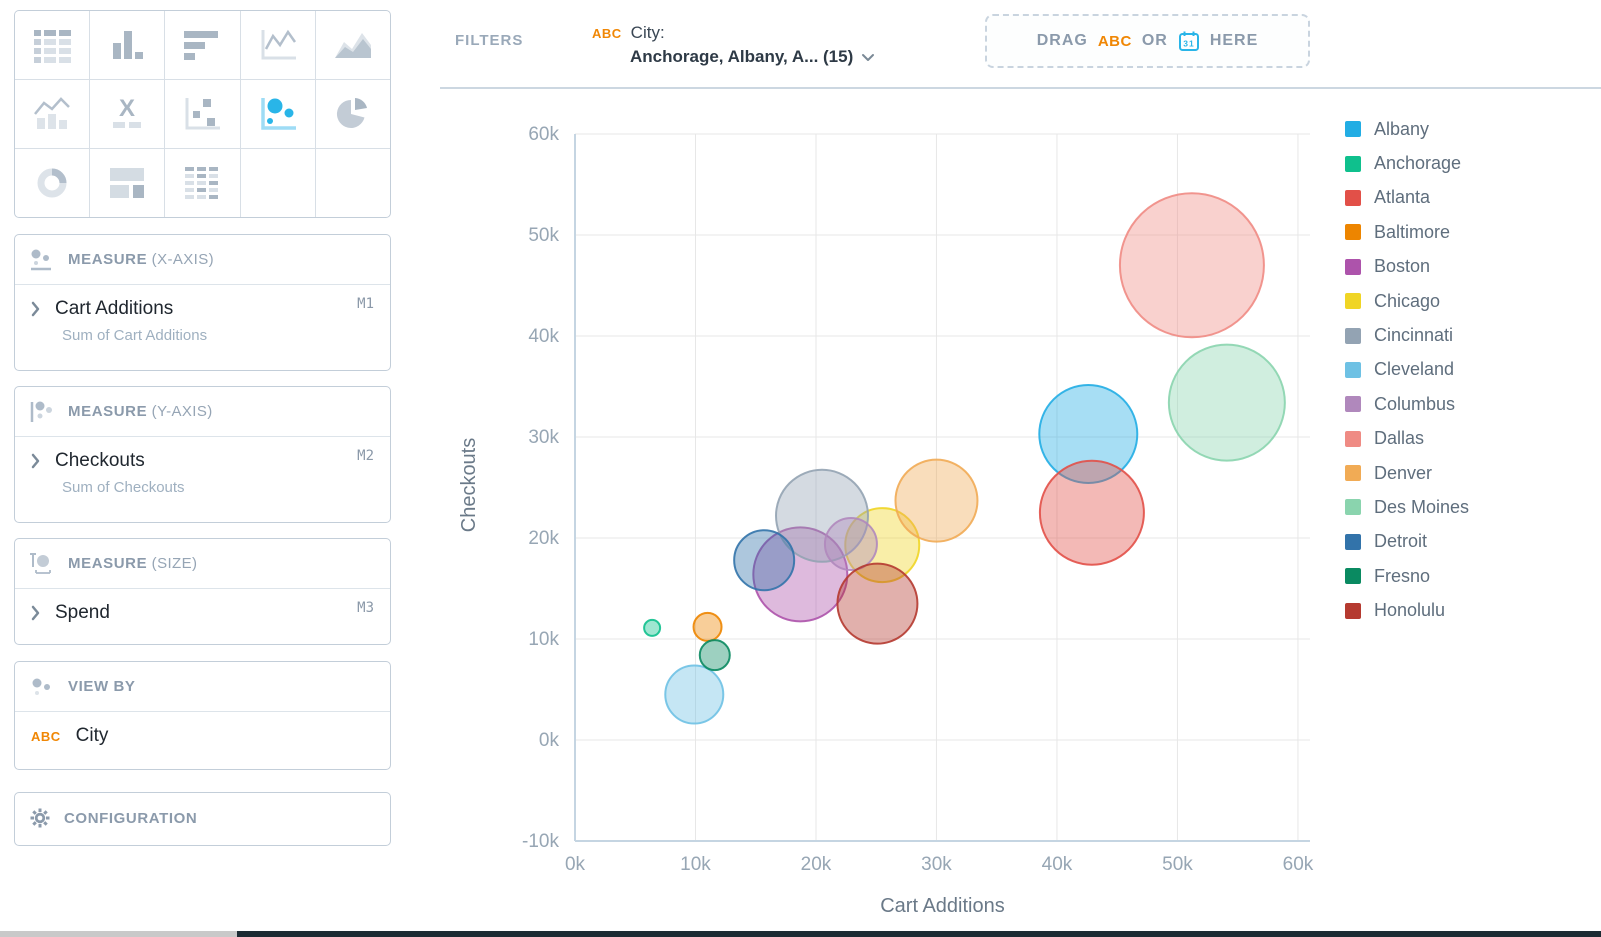  I want to click on view-by-field-row: ABC City, so click(203, 736).